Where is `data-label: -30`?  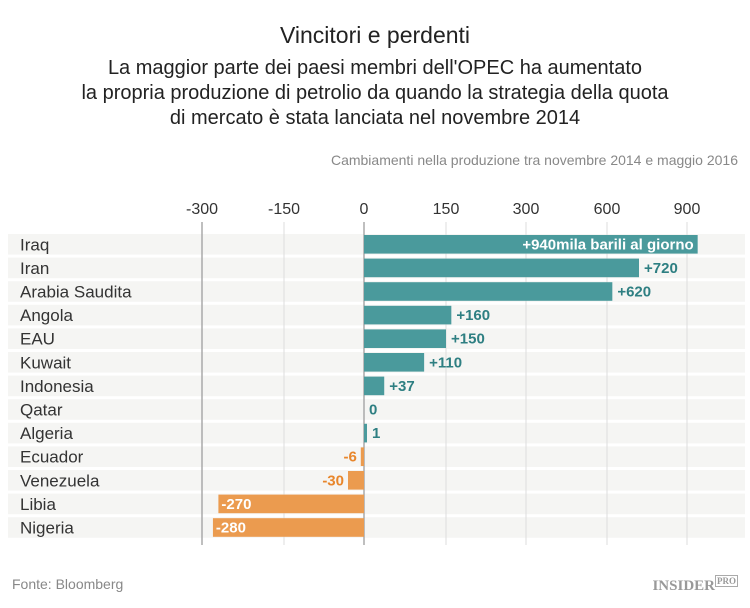
data-label: -30 is located at coordinates (333, 480).